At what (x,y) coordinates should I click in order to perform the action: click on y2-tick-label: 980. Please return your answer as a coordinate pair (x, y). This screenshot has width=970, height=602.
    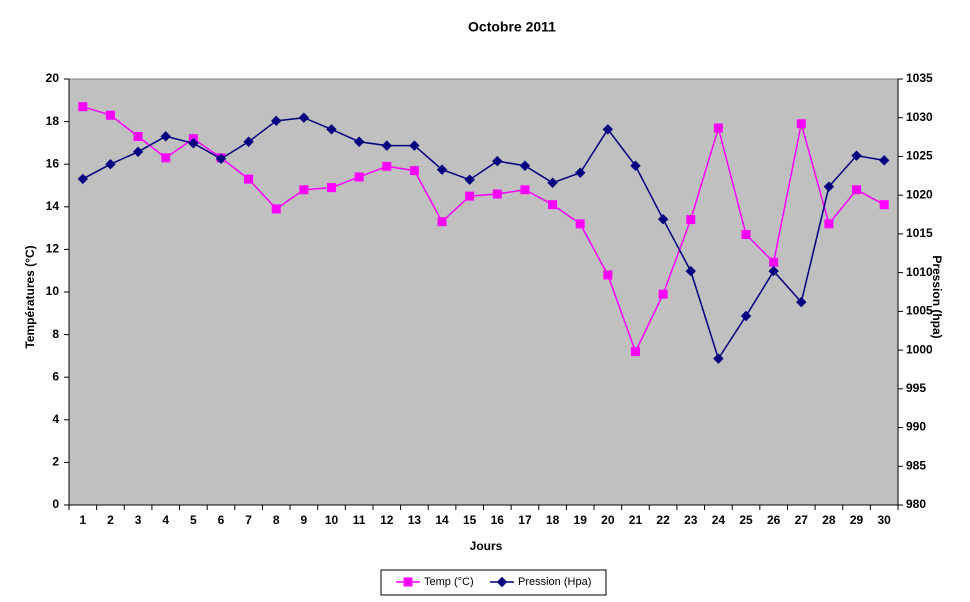
    Looking at the image, I should click on (916, 504).